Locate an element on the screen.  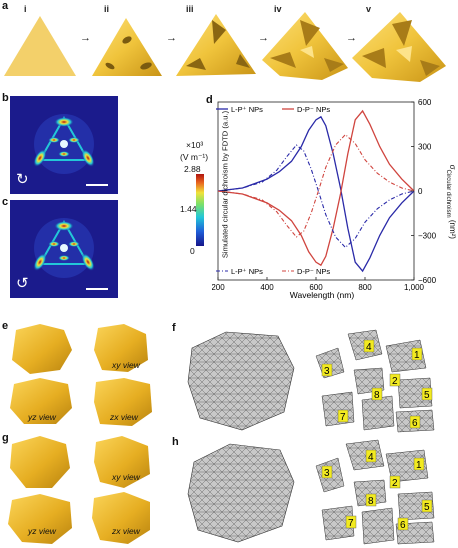
mesh-whole-f is located at coordinates (241, 381).